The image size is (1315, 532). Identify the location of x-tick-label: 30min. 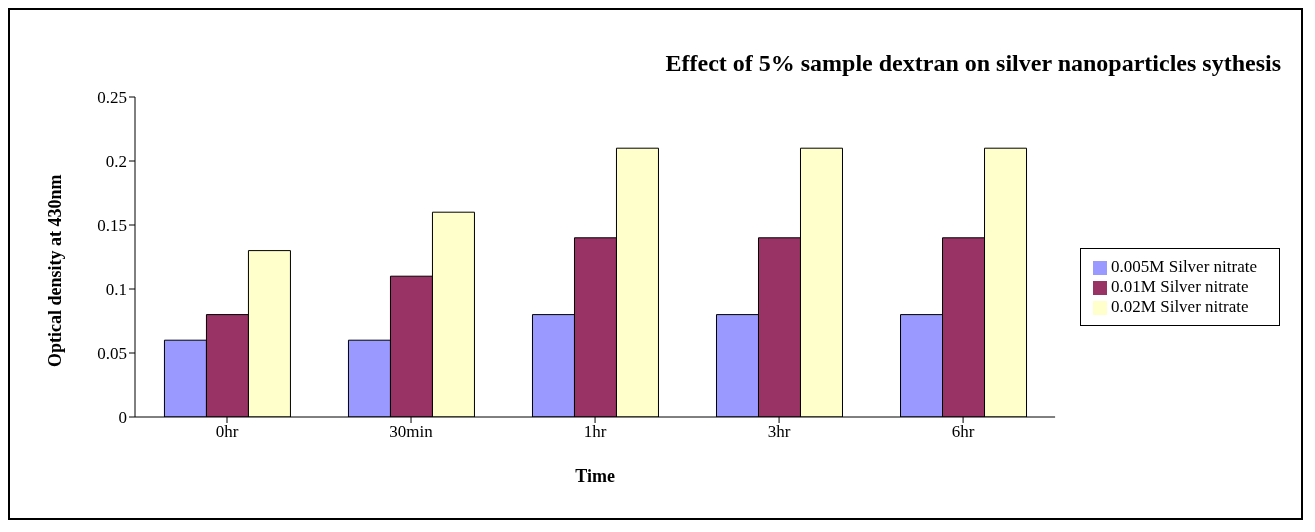
(411, 432).